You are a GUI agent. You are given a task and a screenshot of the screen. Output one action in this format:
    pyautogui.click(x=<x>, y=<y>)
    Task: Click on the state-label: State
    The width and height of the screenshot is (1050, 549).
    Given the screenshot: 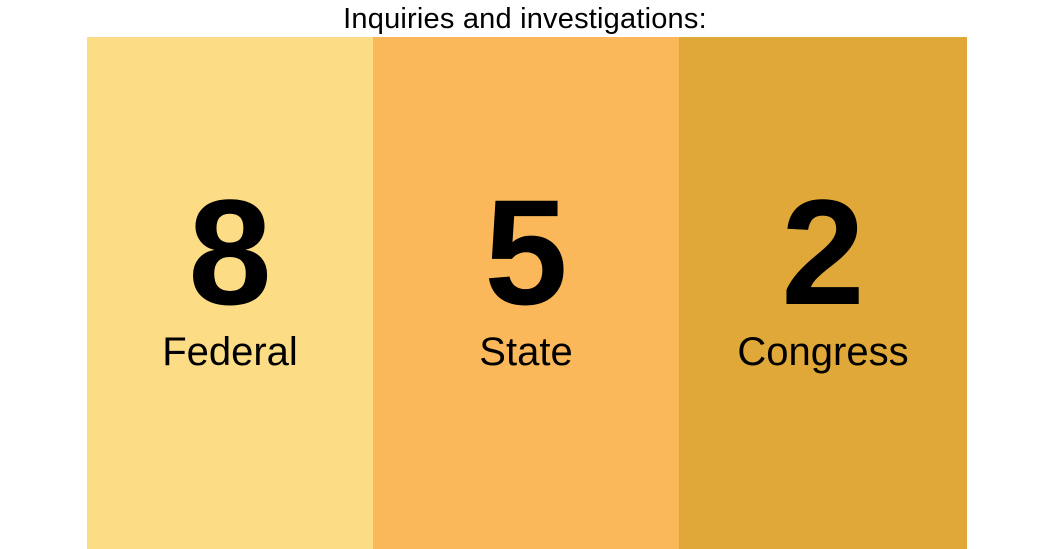 What is the action you would take?
    pyautogui.click(x=526, y=352)
    